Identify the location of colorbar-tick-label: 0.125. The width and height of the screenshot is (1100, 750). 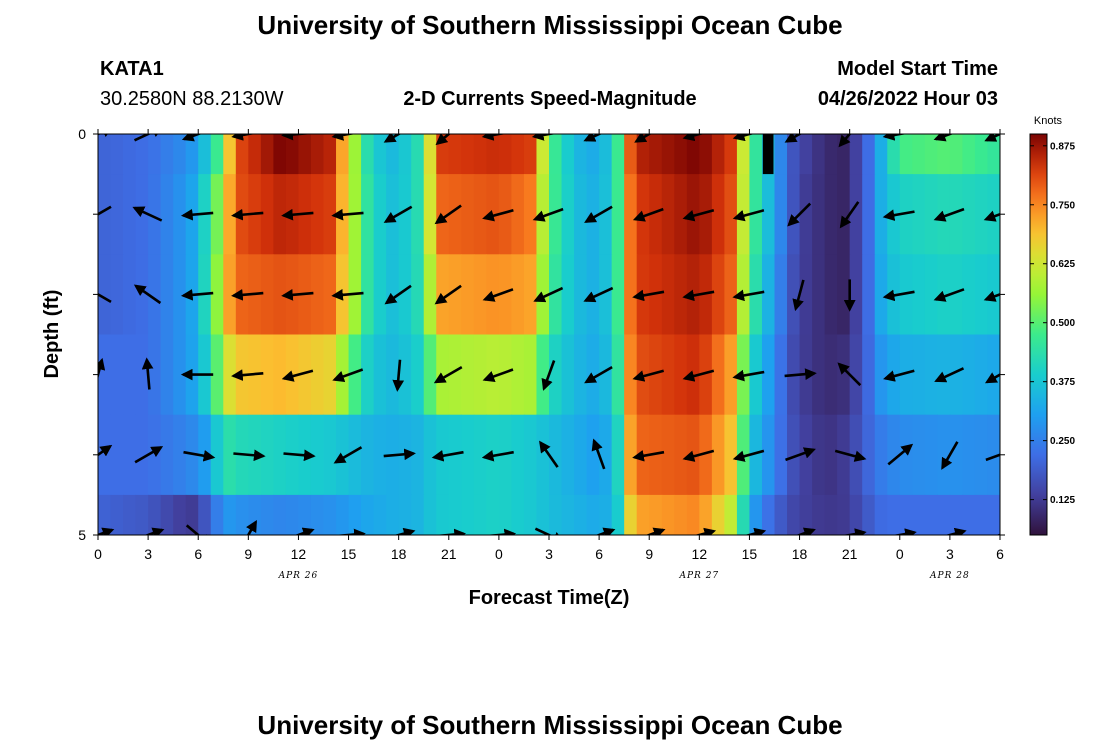
(1062, 500).